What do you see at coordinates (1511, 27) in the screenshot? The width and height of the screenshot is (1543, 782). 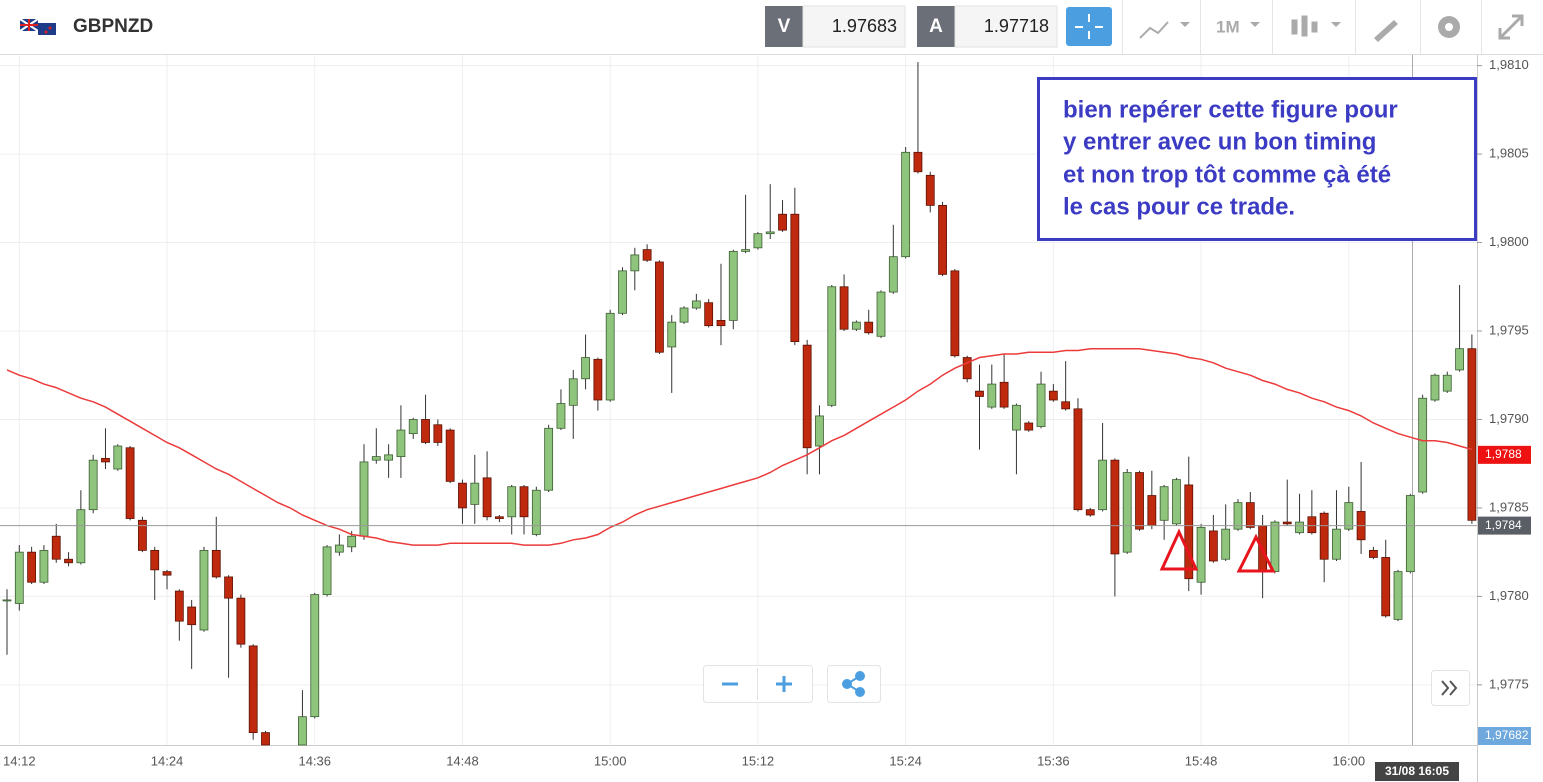 I see `fullscreen-button` at bounding box center [1511, 27].